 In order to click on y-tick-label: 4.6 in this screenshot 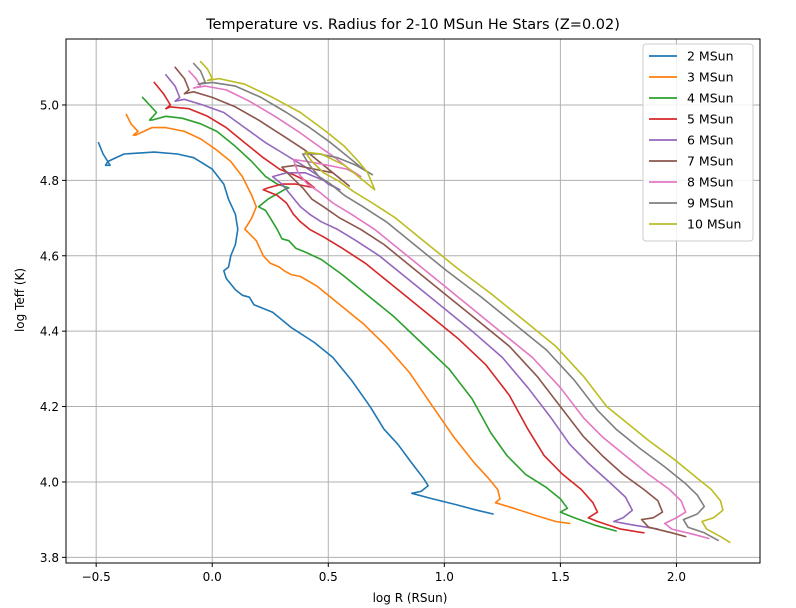, I will do `click(49, 256)`.